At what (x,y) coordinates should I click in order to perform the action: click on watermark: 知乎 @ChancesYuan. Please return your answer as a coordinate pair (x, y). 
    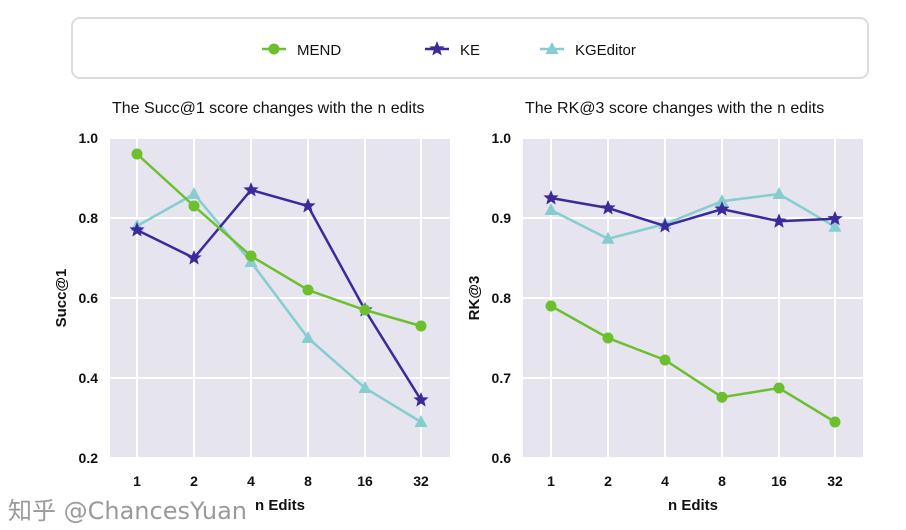
    Looking at the image, I should click on (128, 511).